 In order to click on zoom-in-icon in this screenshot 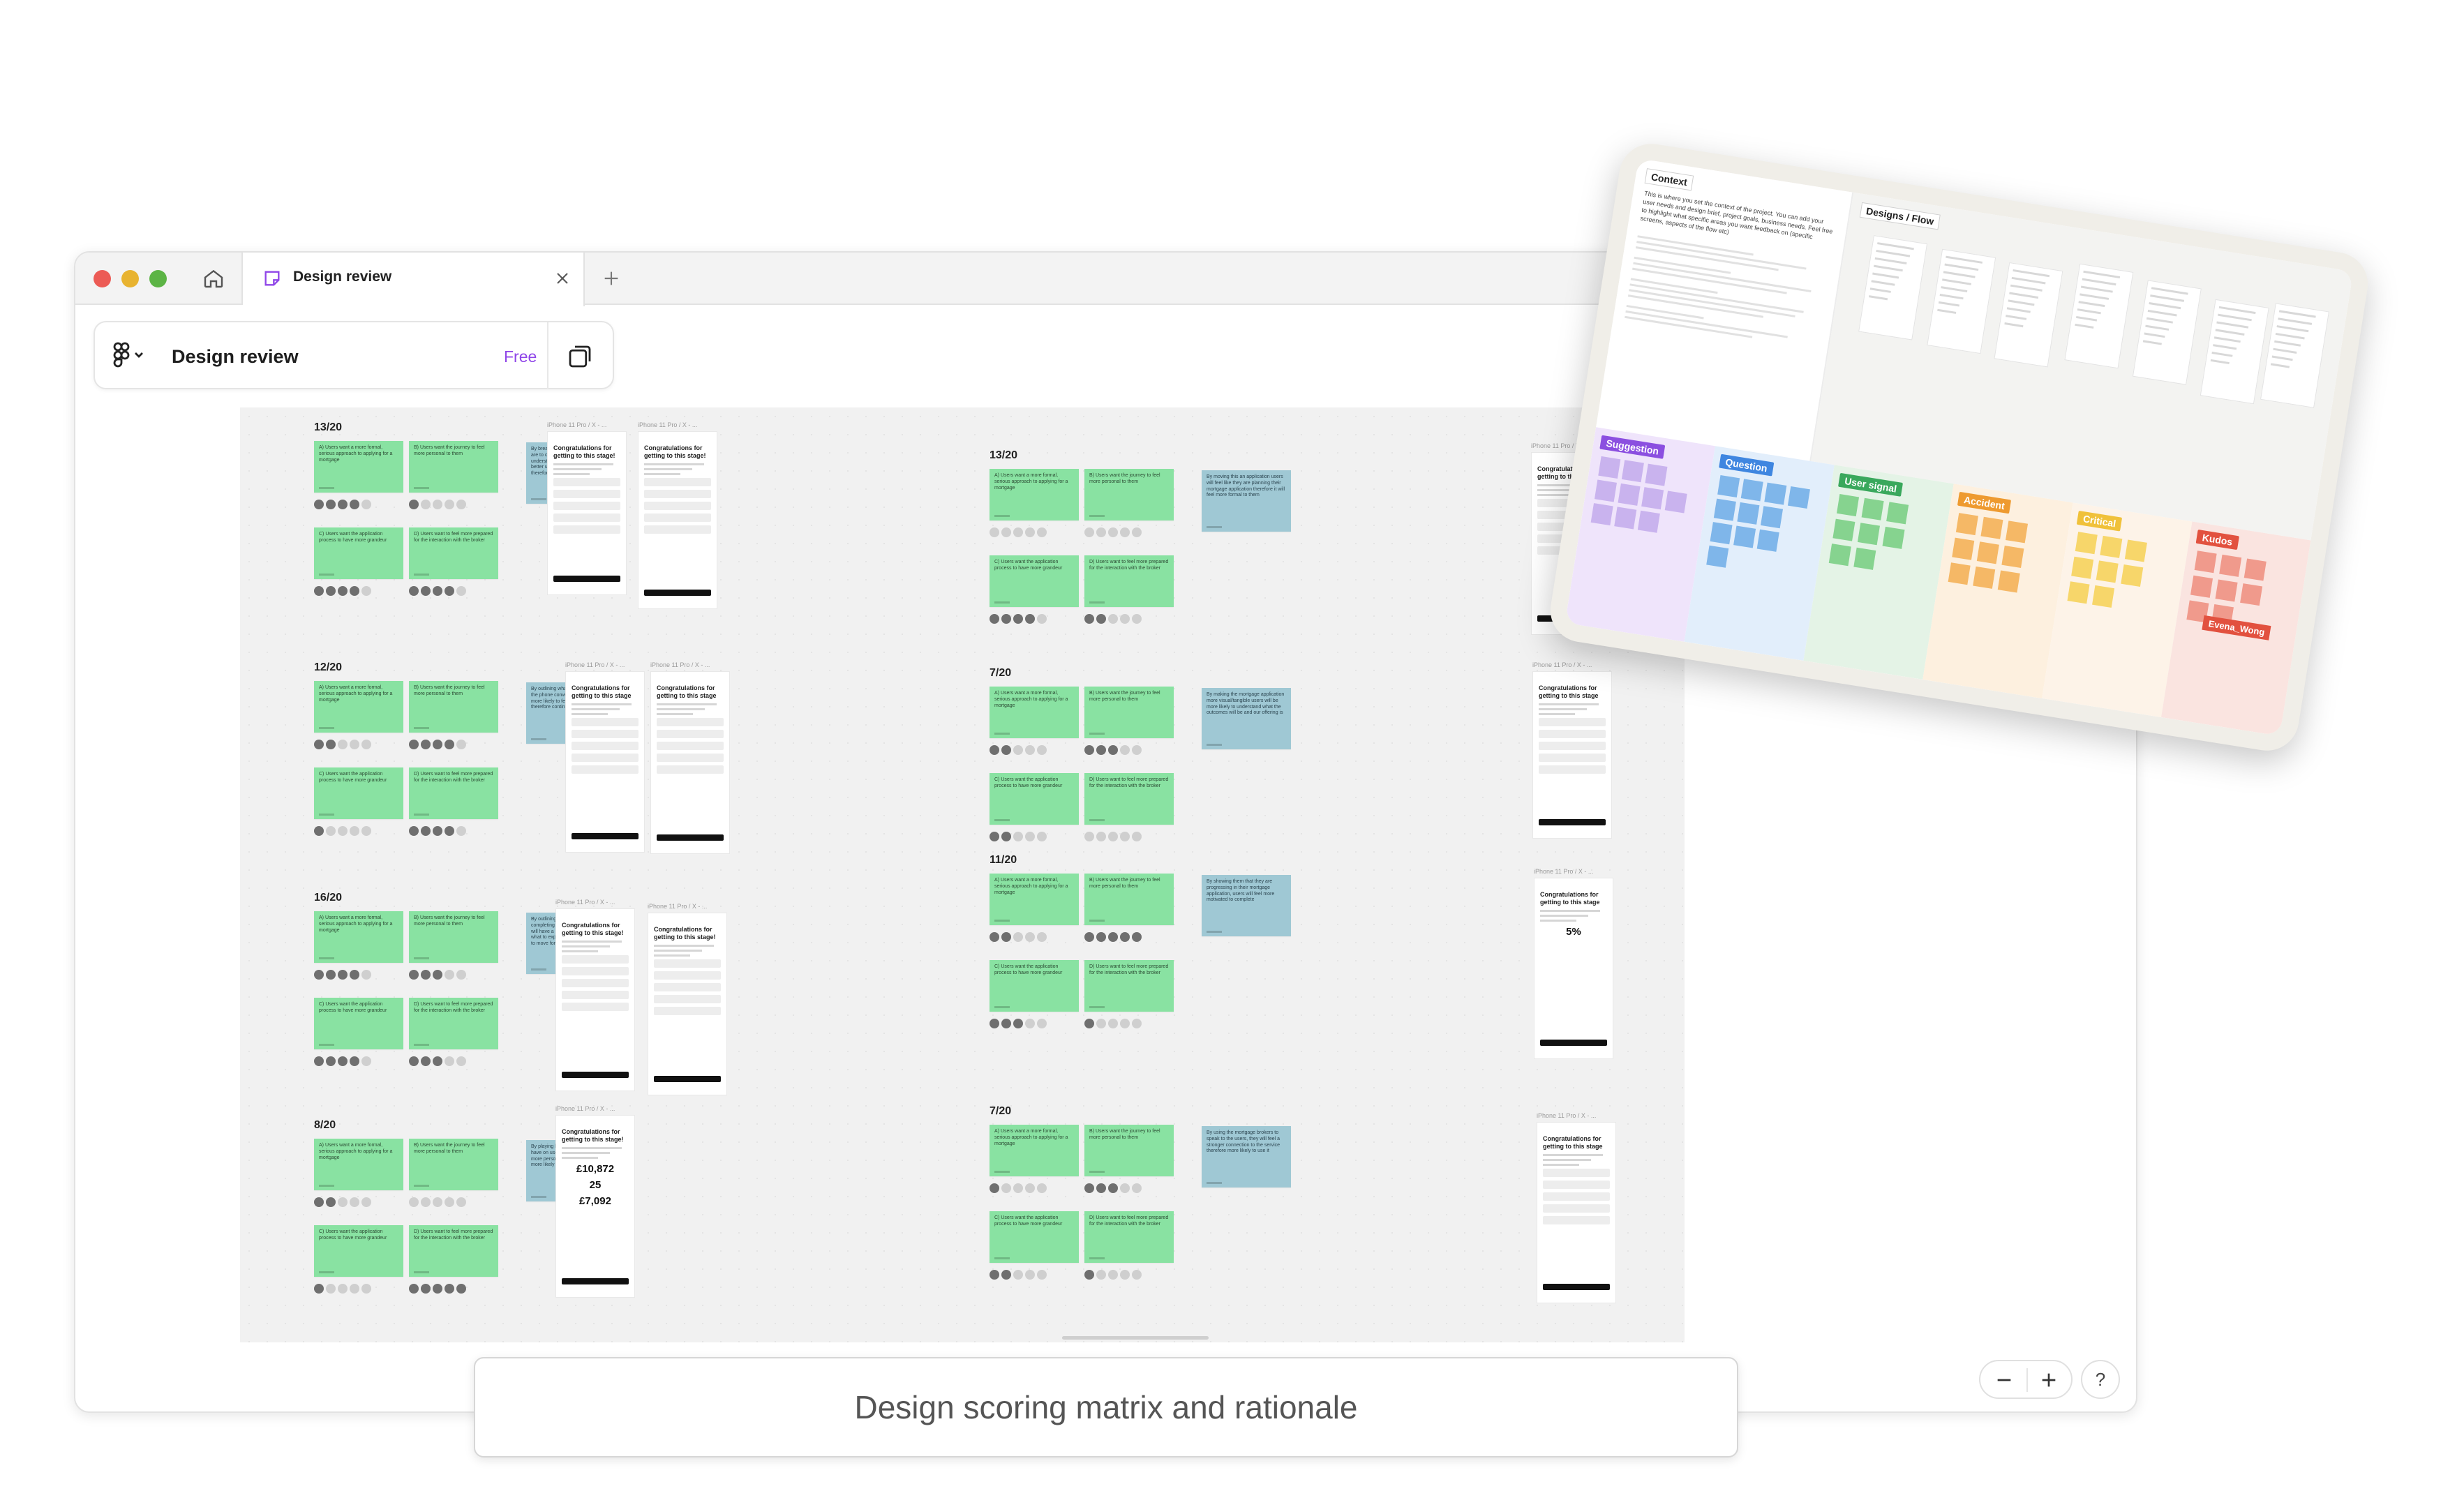, I will do `click(2049, 1380)`.